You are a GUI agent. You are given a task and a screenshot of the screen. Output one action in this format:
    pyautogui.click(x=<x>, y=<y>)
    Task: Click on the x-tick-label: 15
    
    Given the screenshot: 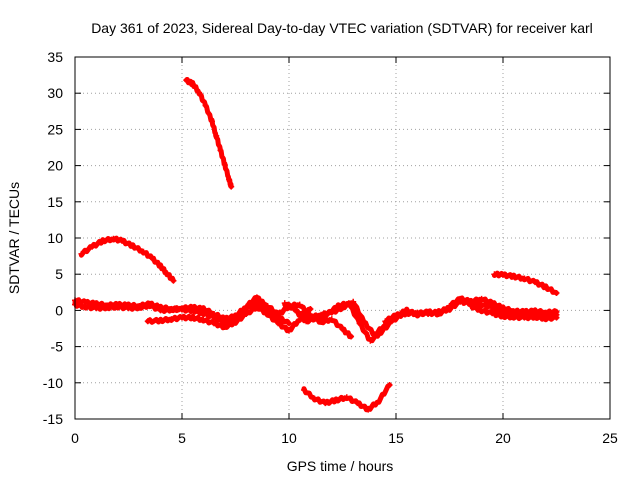 What is the action you would take?
    pyautogui.click(x=396, y=438)
    